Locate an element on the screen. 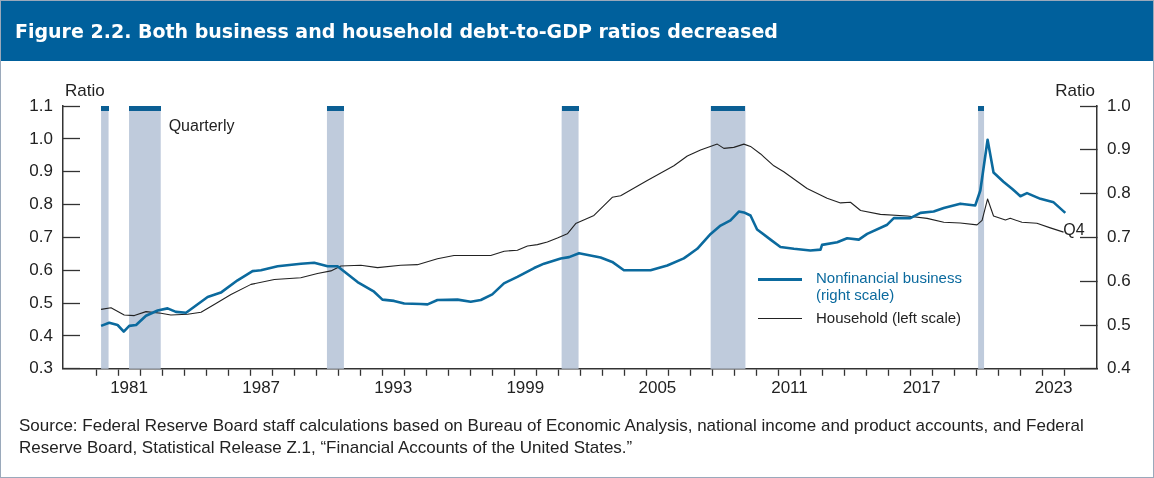  chart-title: Figure 2.2. Both business and household debt-to-GDP ratios decreased is located at coordinates (577, 31).